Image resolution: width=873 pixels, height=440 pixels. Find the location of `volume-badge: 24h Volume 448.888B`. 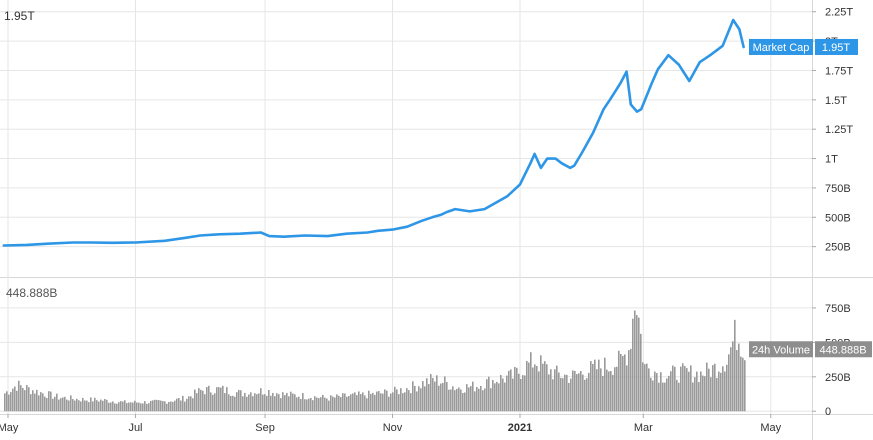

volume-badge: 24h Volume 448.888B is located at coordinates (810, 349).